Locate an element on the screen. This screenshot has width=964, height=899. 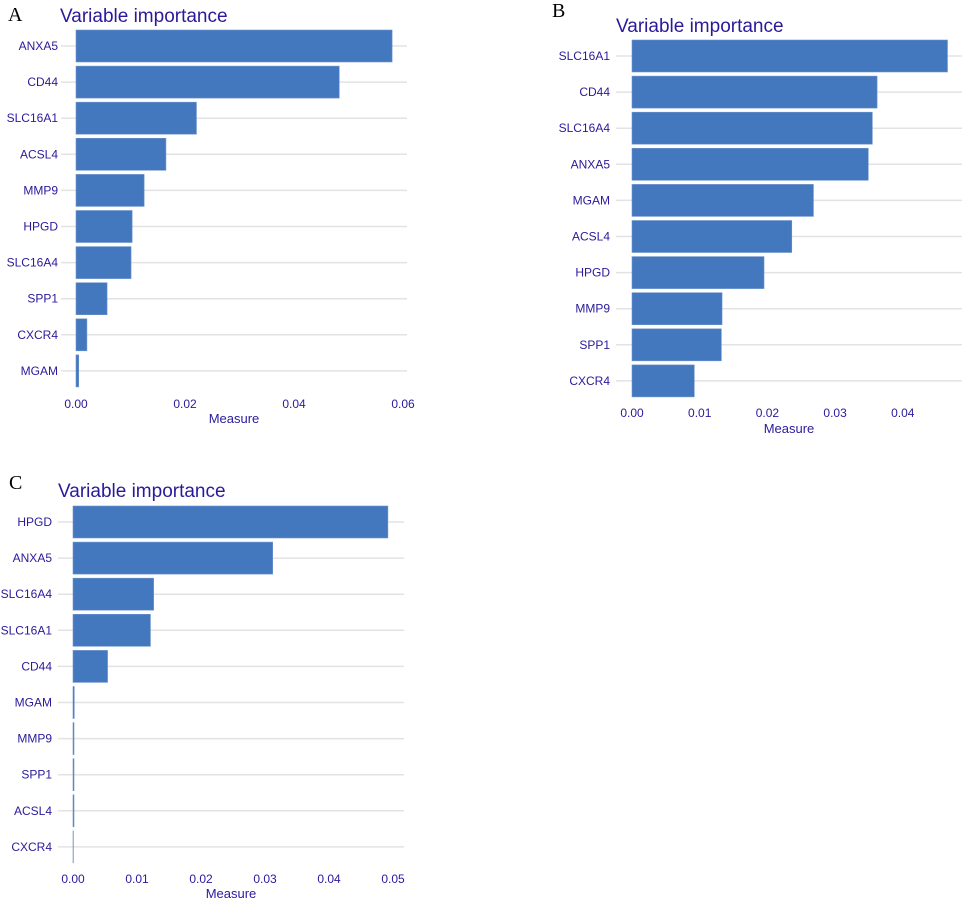
panel-letter-c: C is located at coordinates (16, 483).